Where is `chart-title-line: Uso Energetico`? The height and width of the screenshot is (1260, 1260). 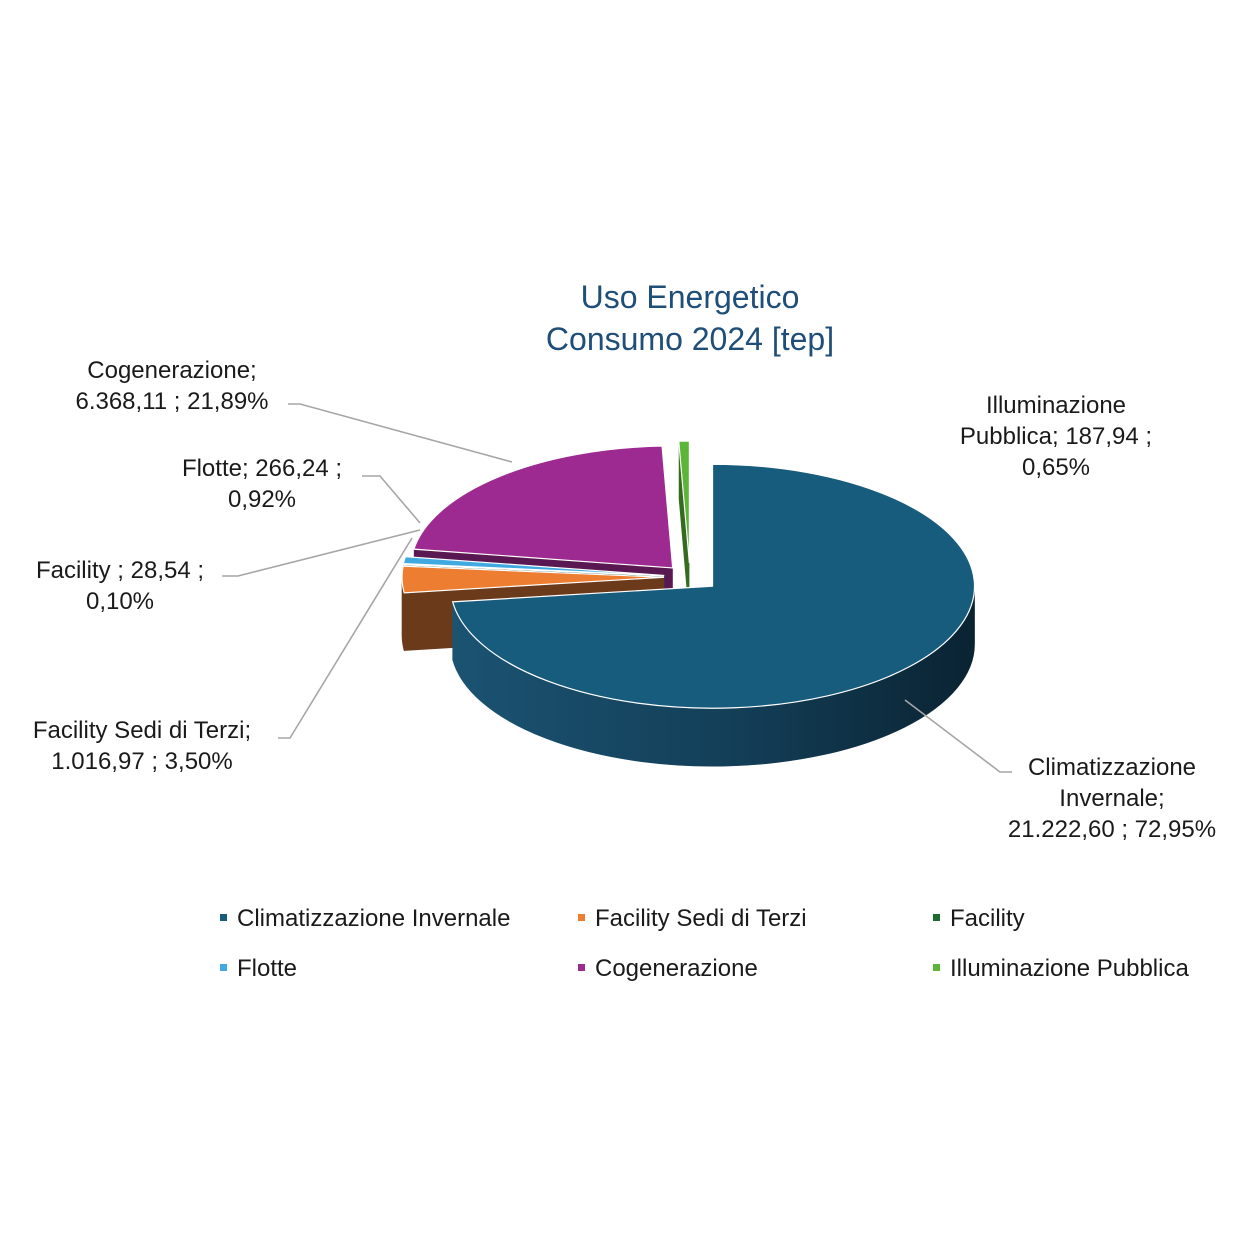 chart-title-line: Uso Energetico is located at coordinates (690, 297).